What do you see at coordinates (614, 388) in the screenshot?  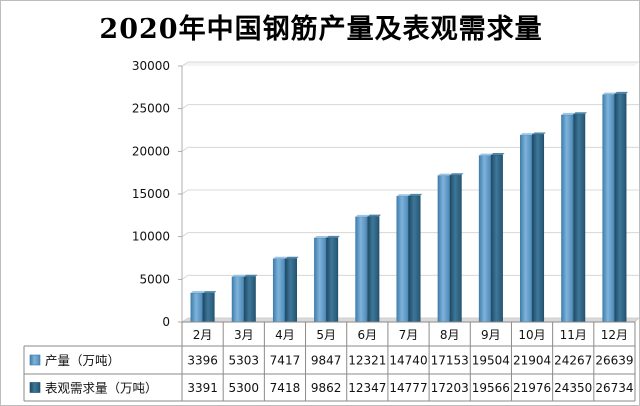 I see `data-label: 26734` at bounding box center [614, 388].